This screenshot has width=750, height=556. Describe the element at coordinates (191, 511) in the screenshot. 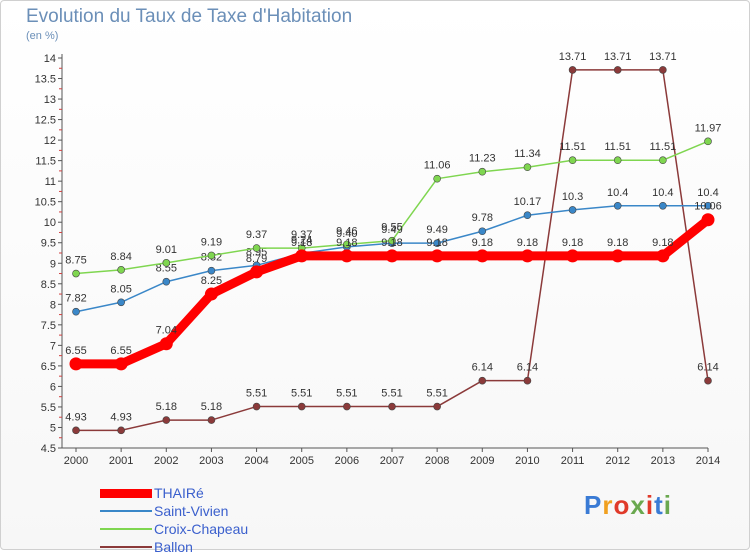

I see `legend-label: Saint-Vivien` at that location.